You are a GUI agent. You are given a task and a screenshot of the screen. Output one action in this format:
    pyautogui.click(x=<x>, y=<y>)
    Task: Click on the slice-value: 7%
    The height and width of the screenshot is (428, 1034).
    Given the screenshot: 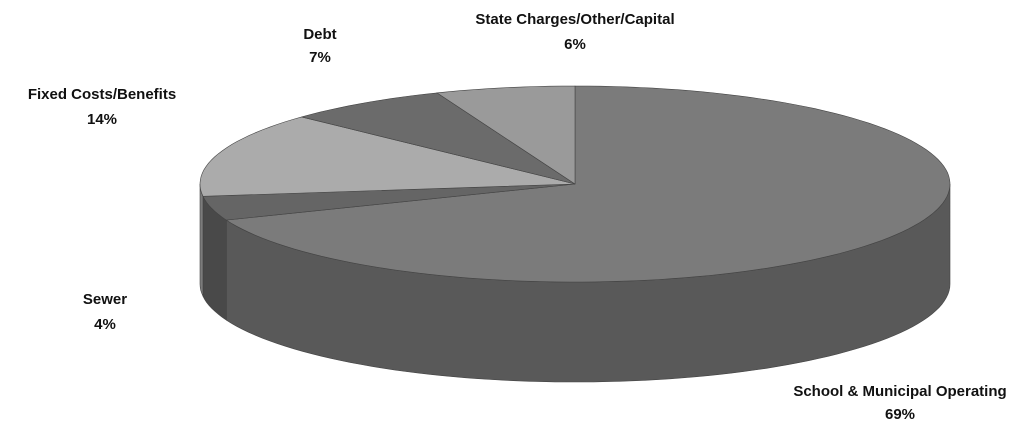 What is the action you would take?
    pyautogui.click(x=320, y=57)
    